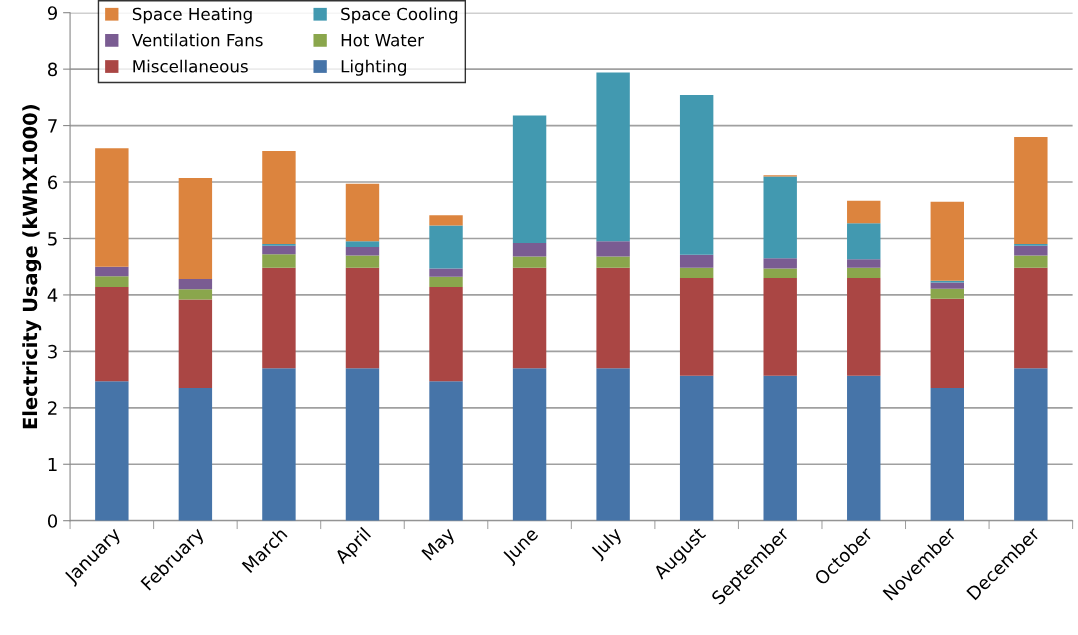 The height and width of the screenshot is (635, 1078). I want to click on legend-label: Space Cooling, so click(399, 15).